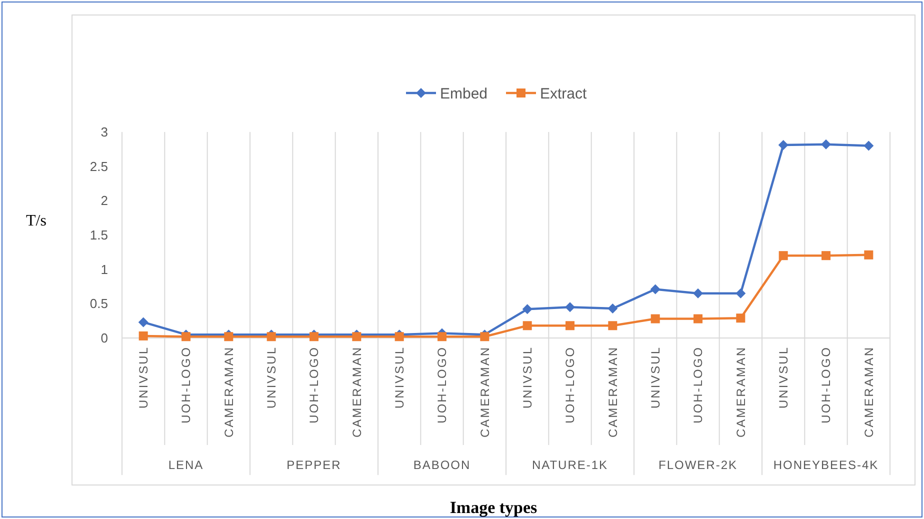 The width and height of the screenshot is (924, 519). I want to click on text: HONEYBEES-4K, so click(826, 465).